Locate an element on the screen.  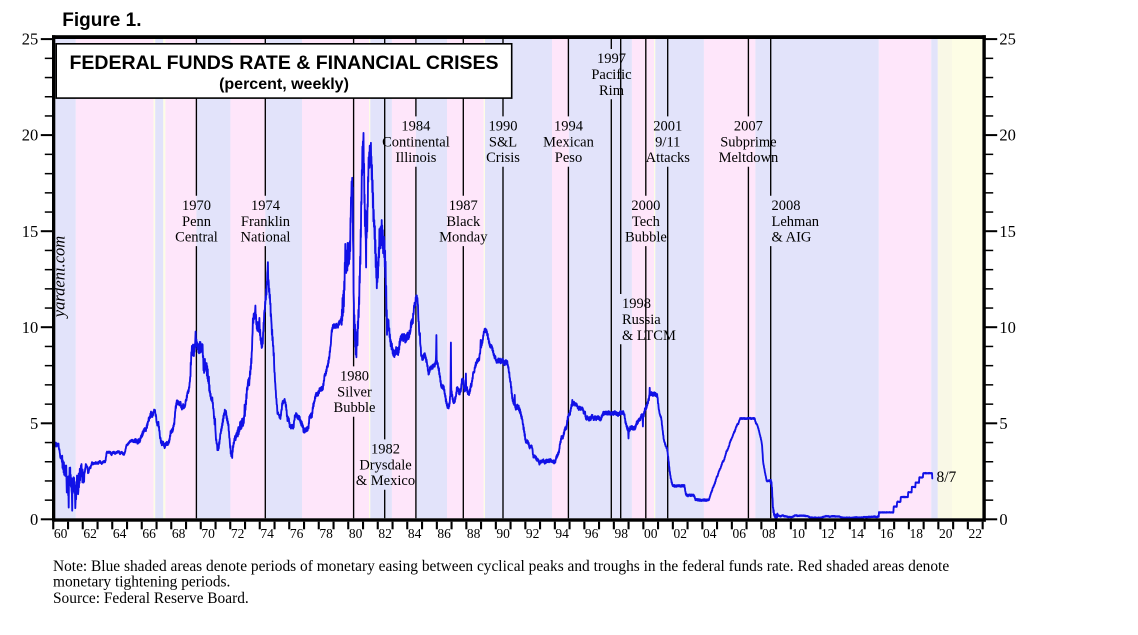
svg-text: 1987 is located at coordinates (463, 206).